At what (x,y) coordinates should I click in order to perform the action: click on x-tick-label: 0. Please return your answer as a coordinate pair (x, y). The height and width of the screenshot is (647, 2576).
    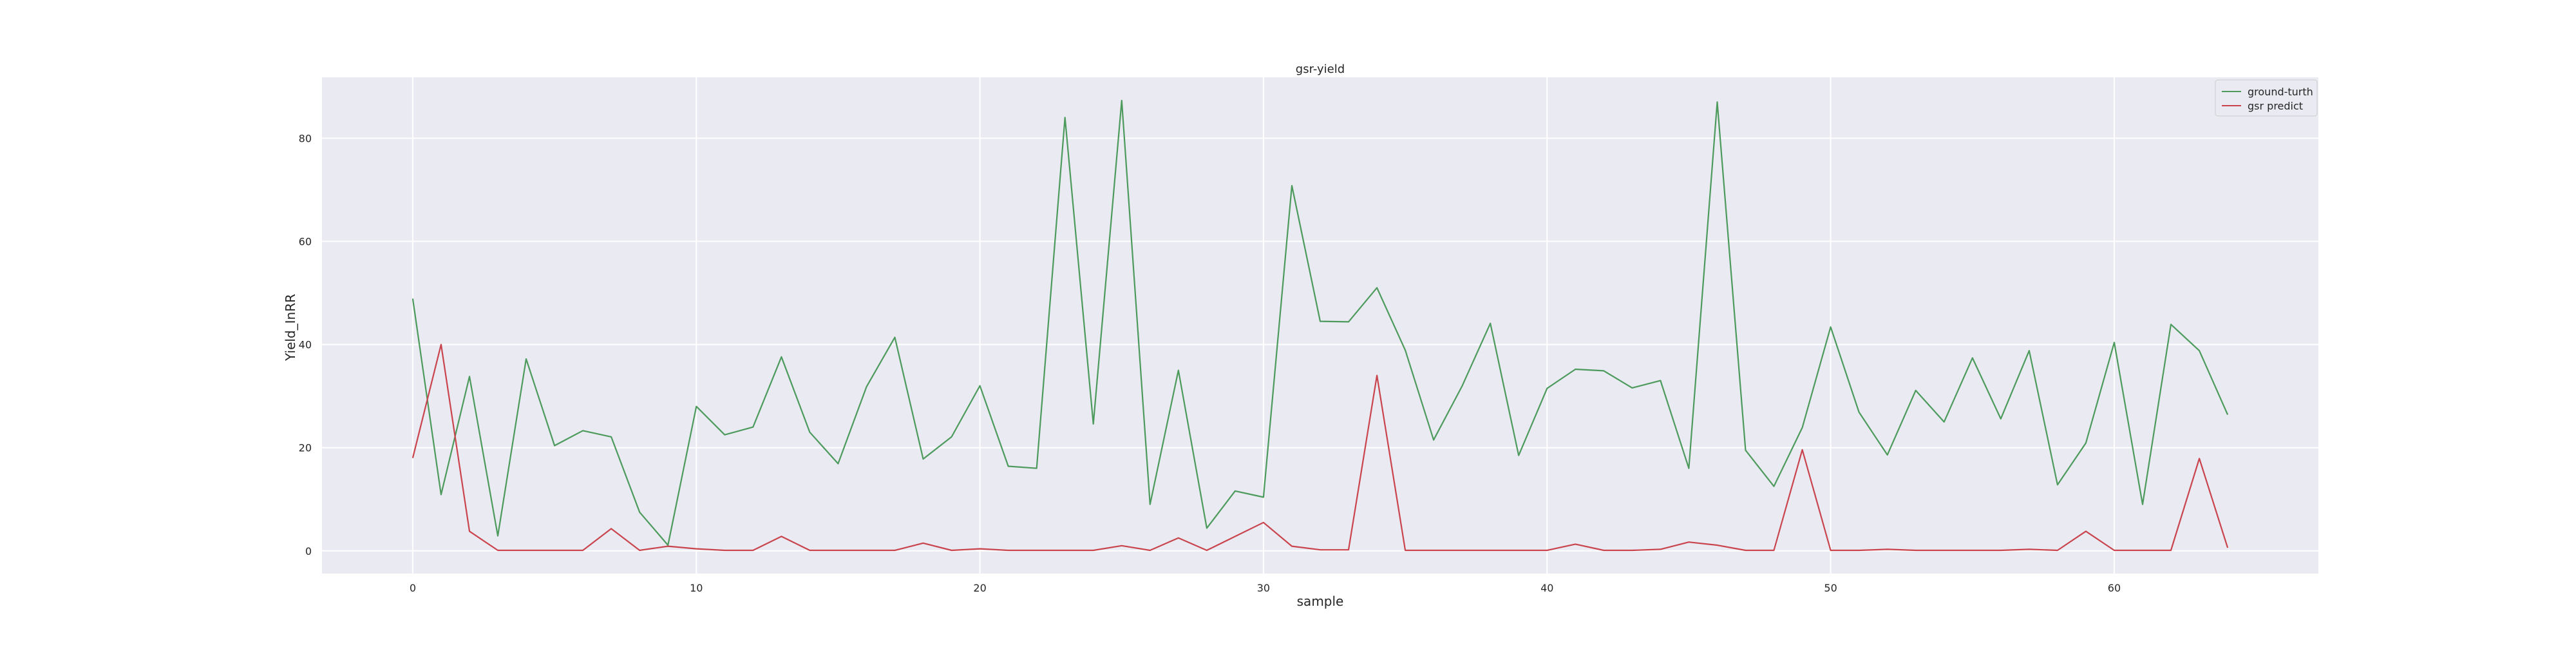
    Looking at the image, I should click on (413, 588).